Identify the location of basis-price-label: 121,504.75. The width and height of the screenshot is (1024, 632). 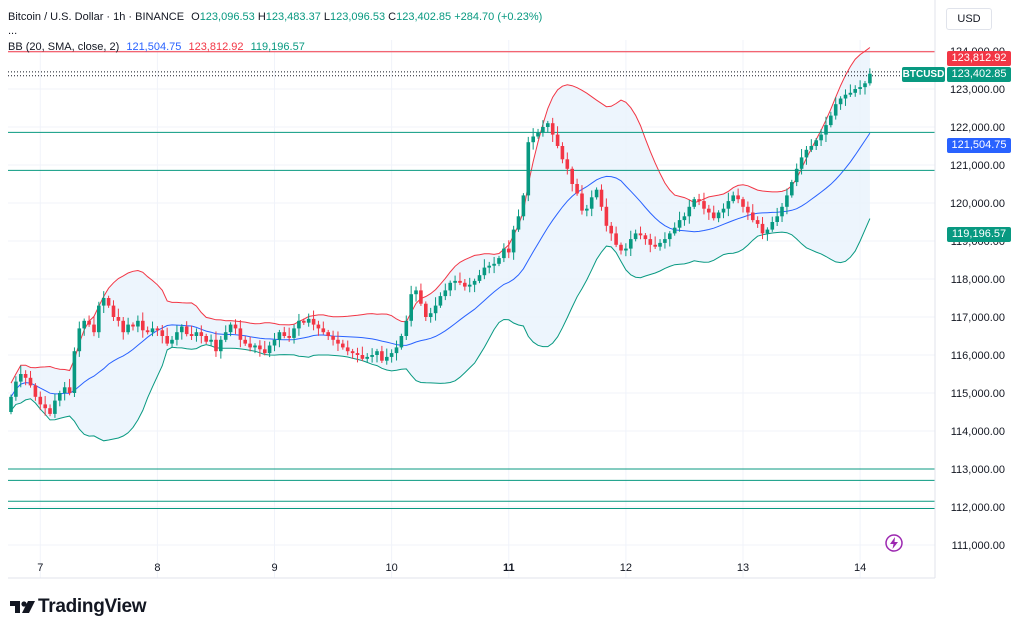
(979, 145).